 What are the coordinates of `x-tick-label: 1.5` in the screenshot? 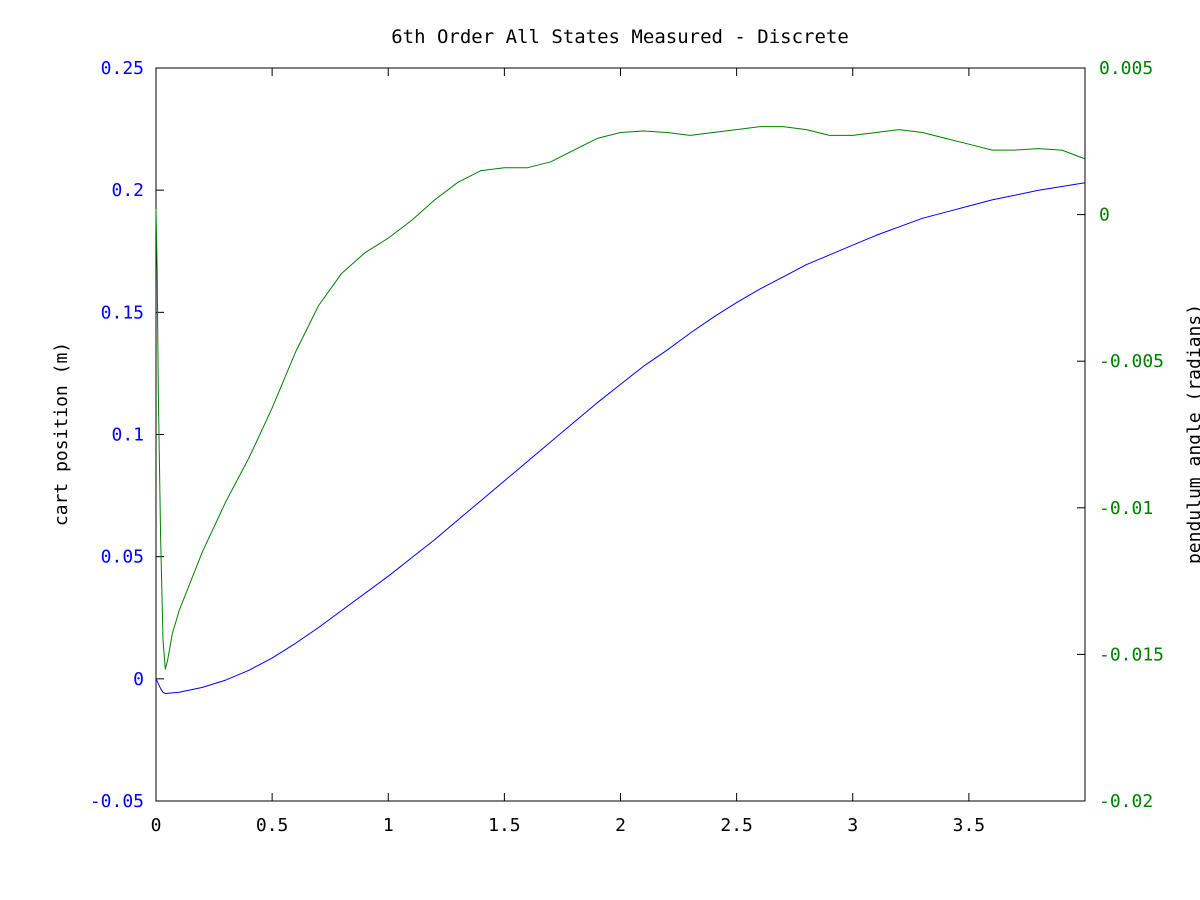 It's located at (504, 825).